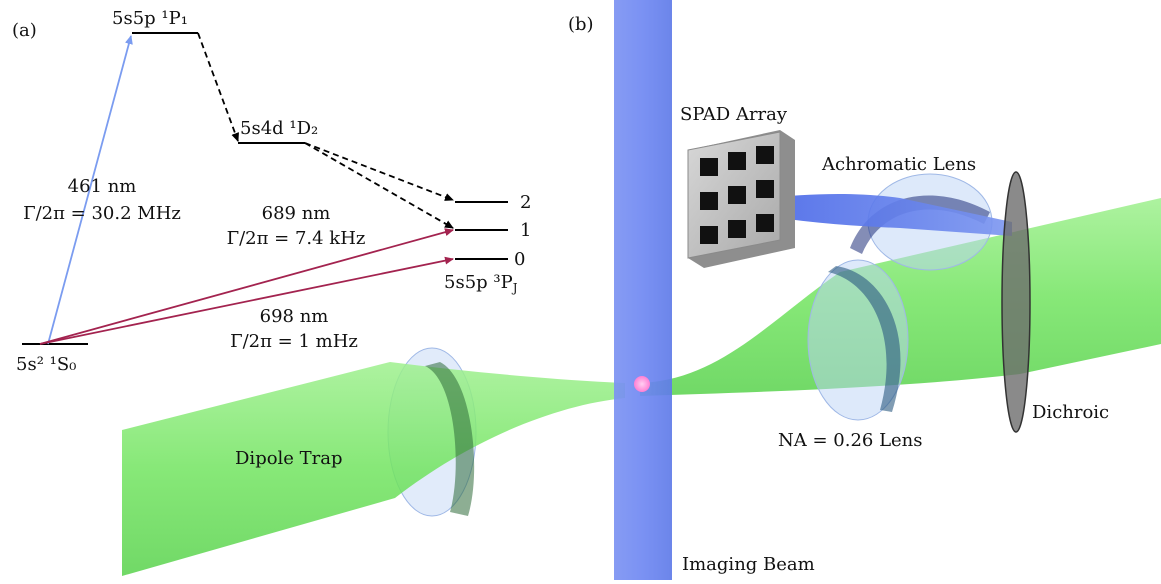 The width and height of the screenshot is (1161, 584). What do you see at coordinates (296, 213) in the screenshot?
I see `t689-wavelength: 689 nm` at bounding box center [296, 213].